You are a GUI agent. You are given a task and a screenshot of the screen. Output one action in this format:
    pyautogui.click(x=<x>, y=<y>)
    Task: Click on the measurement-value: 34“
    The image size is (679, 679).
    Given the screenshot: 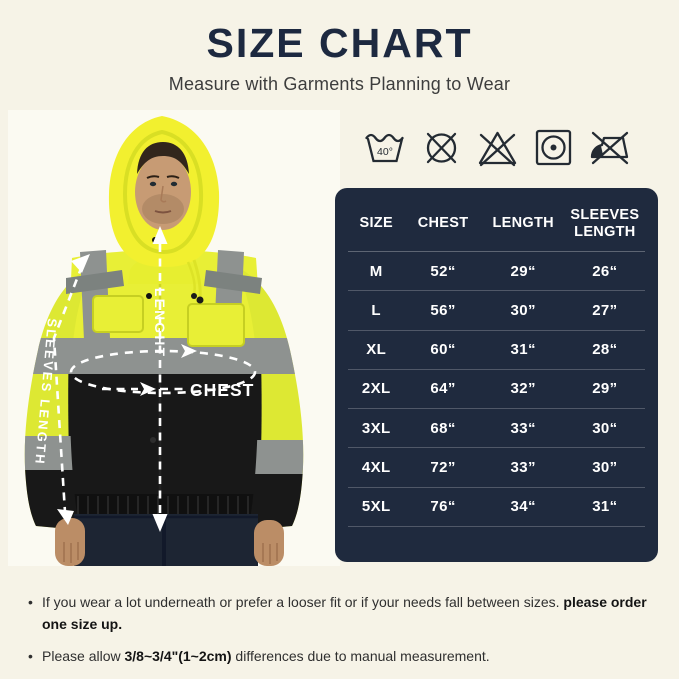 What is the action you would take?
    pyautogui.click(x=523, y=507)
    